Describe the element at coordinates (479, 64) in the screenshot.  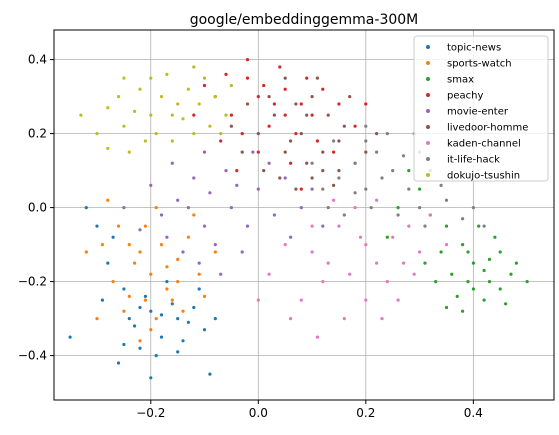
I see `legend-label-sports-watch: sports-watch` at that location.